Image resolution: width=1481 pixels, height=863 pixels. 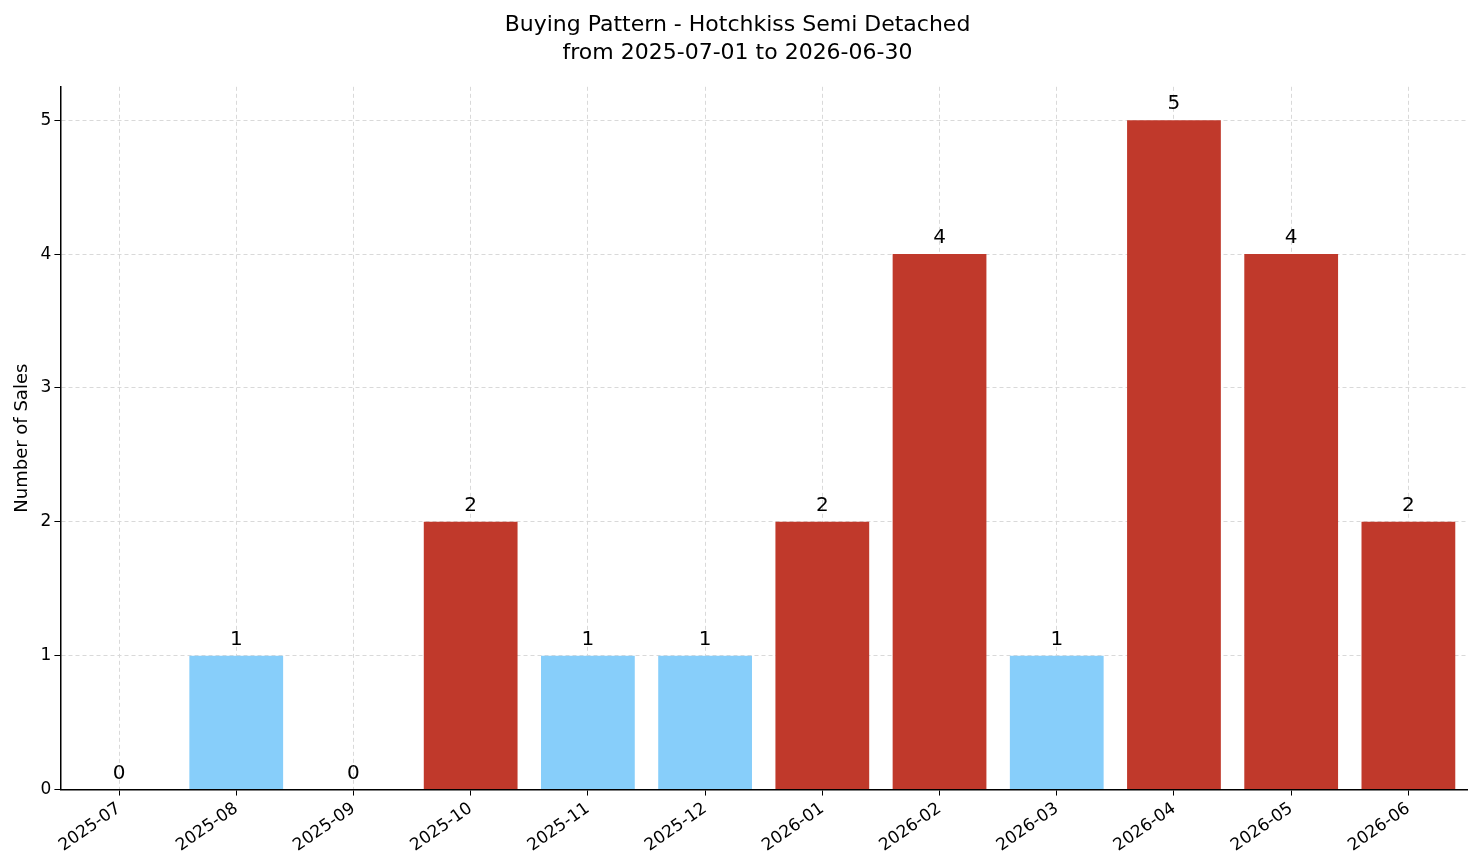 What do you see at coordinates (46, 118) in the screenshot?
I see `y-tick-label: 5` at bounding box center [46, 118].